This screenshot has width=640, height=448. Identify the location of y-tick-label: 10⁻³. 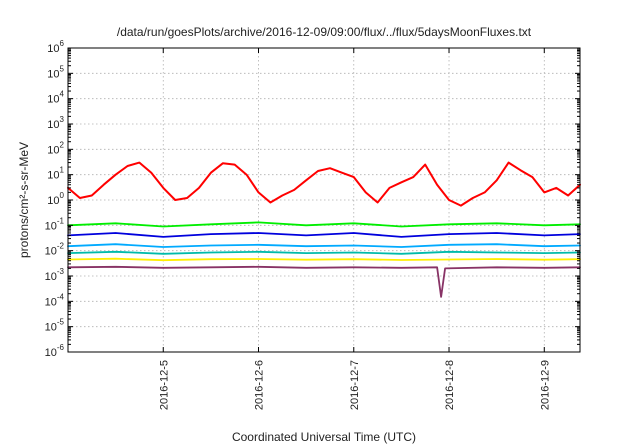
(55, 275).